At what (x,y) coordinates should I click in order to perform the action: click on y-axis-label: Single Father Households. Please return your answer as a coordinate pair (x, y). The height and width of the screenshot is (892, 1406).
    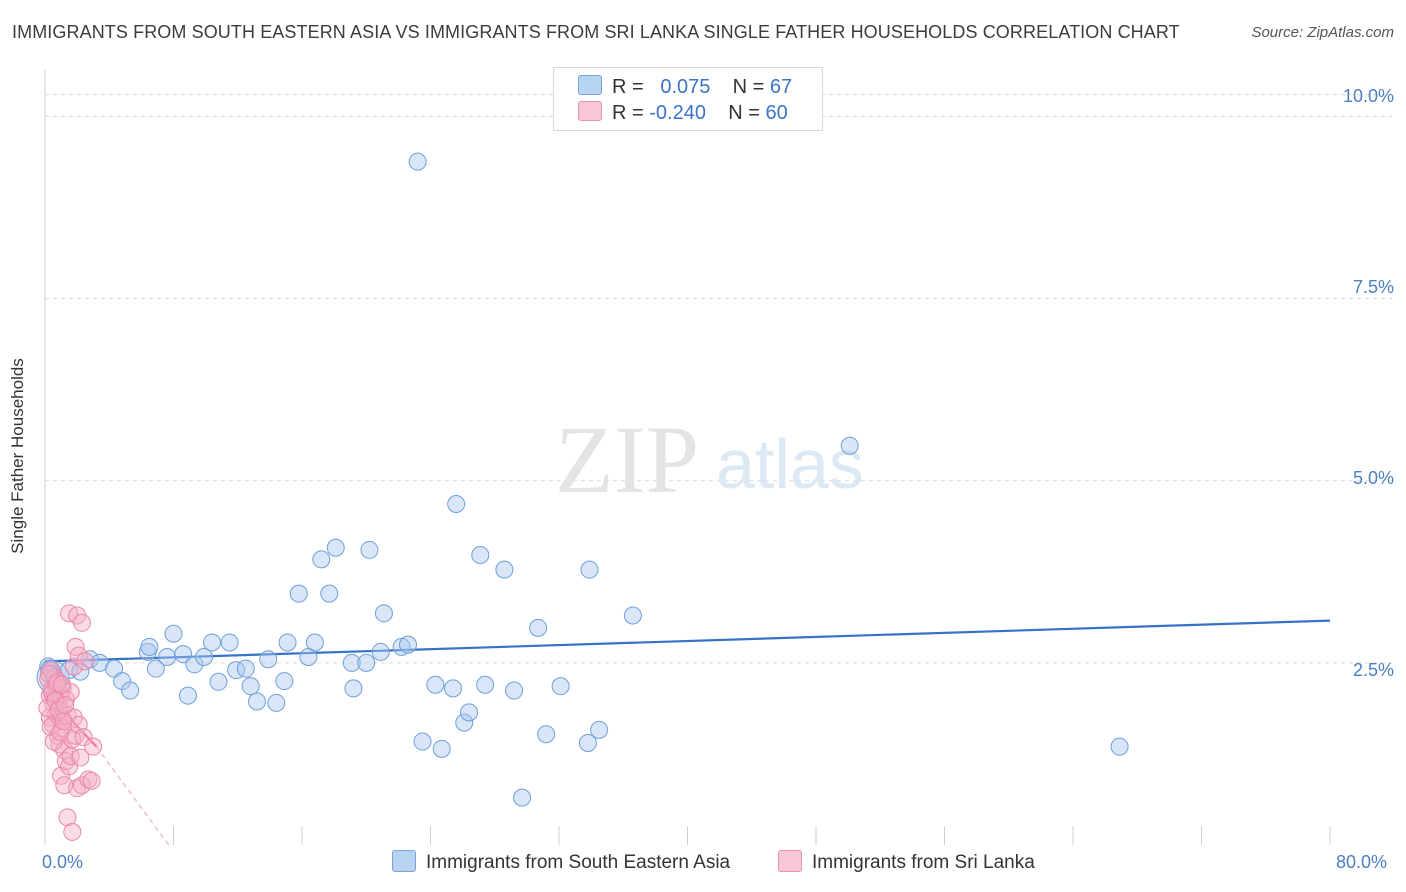
    Looking at the image, I should click on (17, 456).